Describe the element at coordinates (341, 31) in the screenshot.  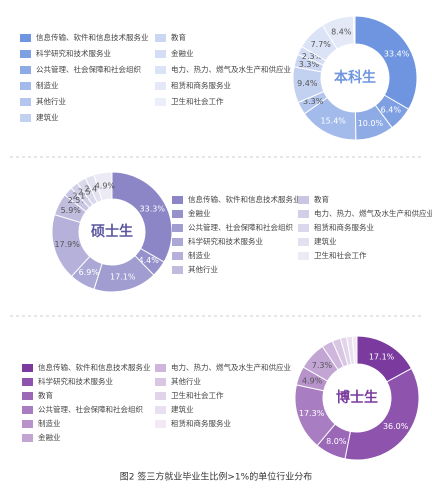
I see `value-label: 8.4%` at that location.